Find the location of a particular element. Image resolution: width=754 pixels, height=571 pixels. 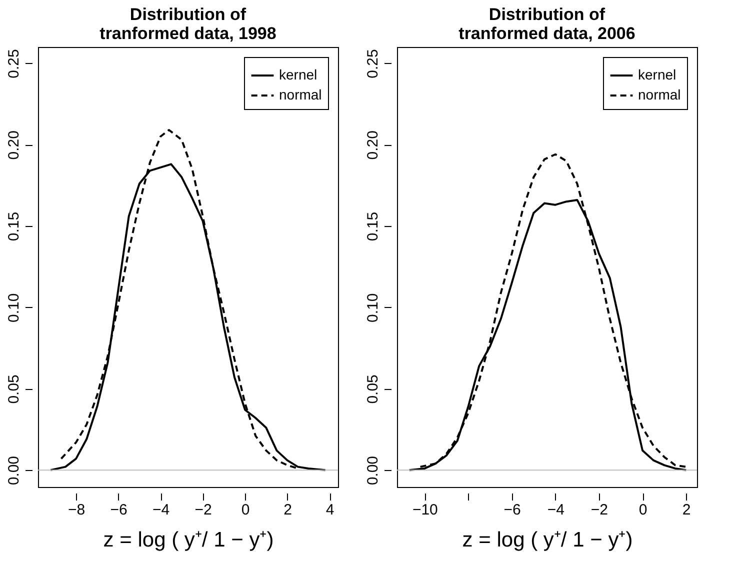

x-tick-label: −8 is located at coordinates (77, 510).